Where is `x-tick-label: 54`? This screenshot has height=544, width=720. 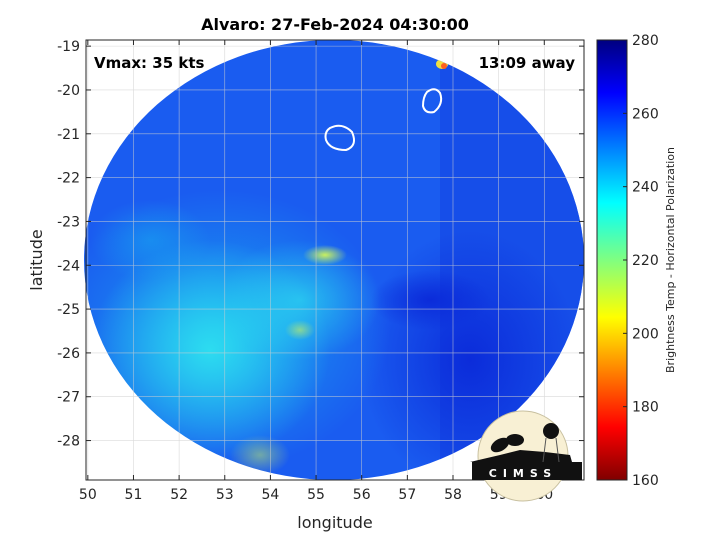 x-tick-label: 54 is located at coordinates (270, 495).